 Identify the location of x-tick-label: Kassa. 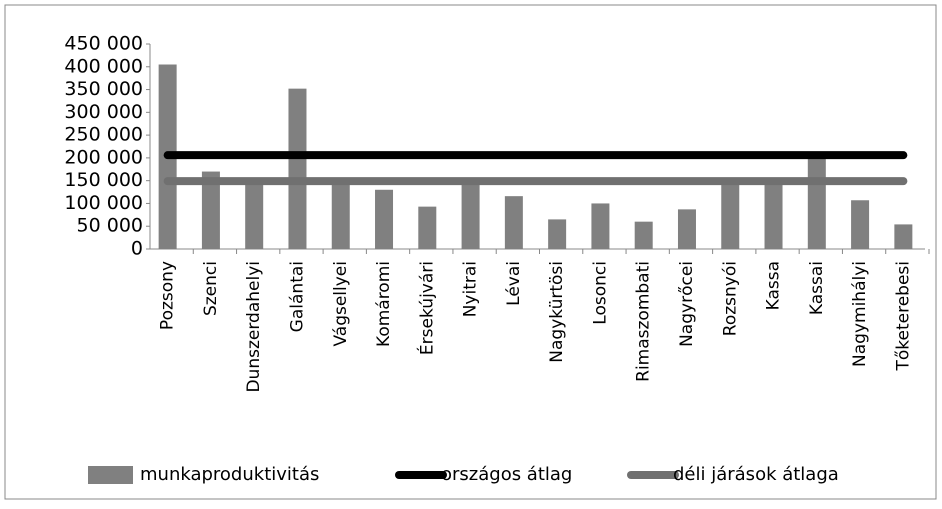
(774, 285).